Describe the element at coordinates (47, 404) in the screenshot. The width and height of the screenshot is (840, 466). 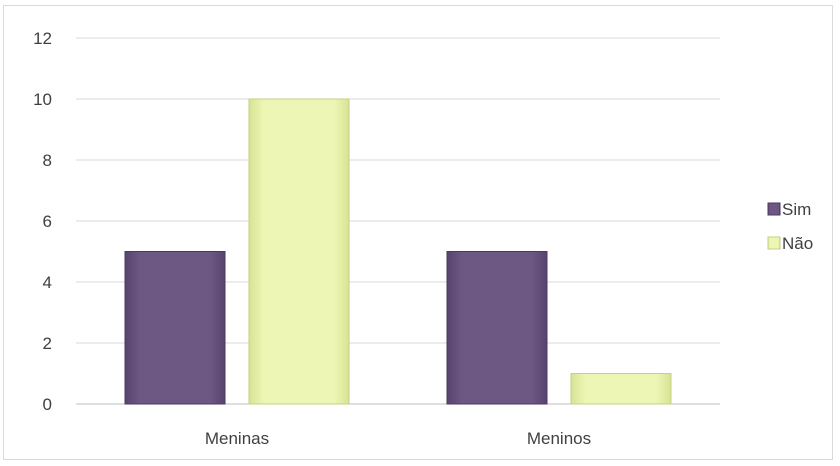
I see `y-tick-label: 0` at that location.